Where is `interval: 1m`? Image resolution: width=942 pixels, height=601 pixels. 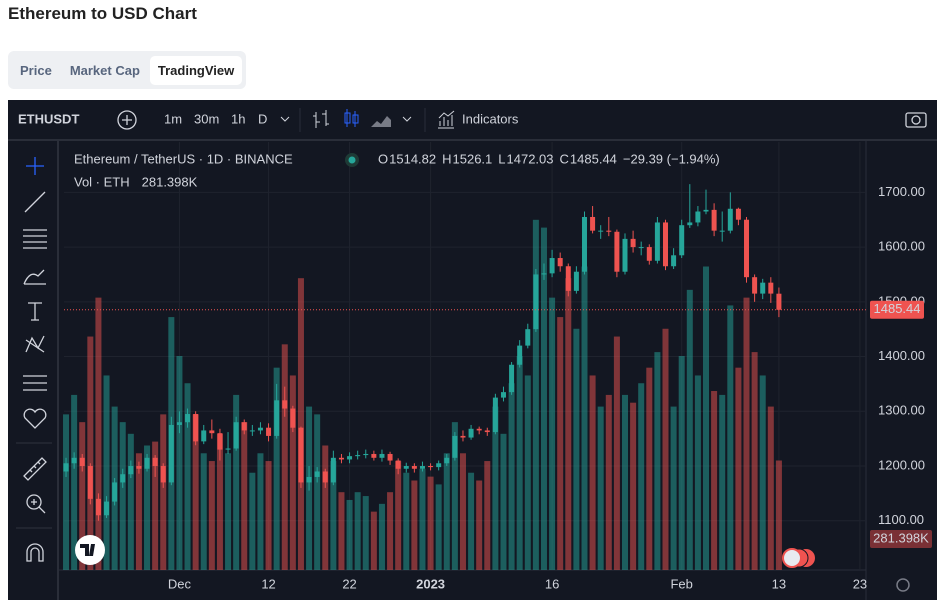
interval: 1m is located at coordinates (173, 118).